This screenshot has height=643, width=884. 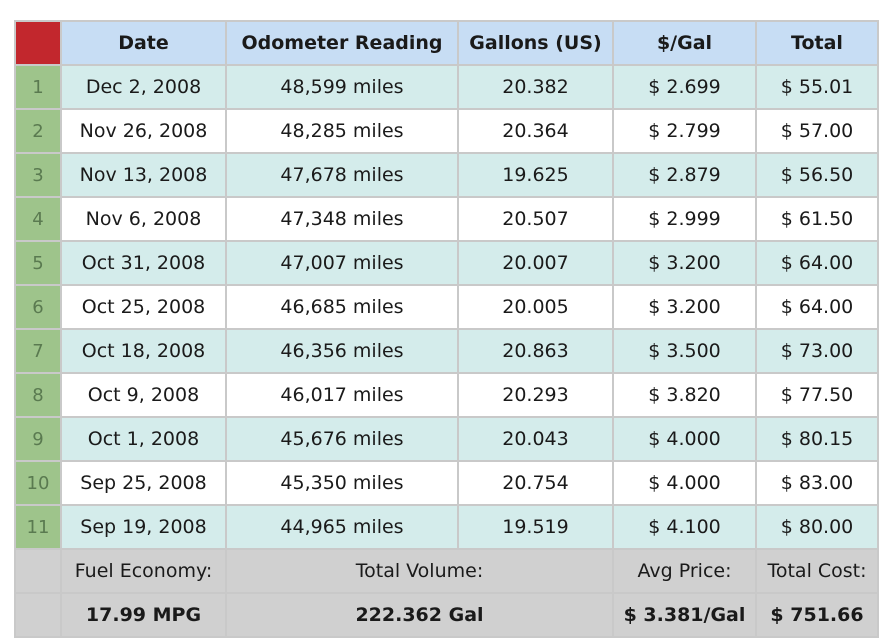 I want to click on cell-odometer: 48,285 miles, so click(x=342, y=131).